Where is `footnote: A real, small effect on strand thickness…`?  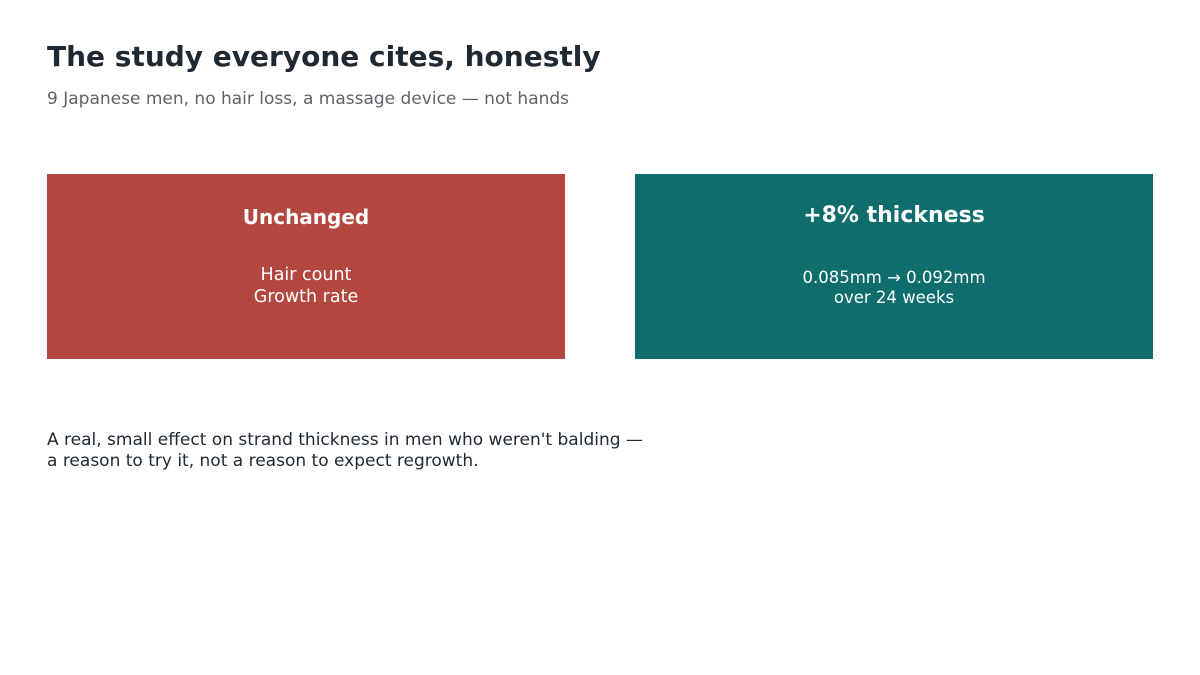 footnote: A real, small effect on strand thickness… is located at coordinates (345, 451).